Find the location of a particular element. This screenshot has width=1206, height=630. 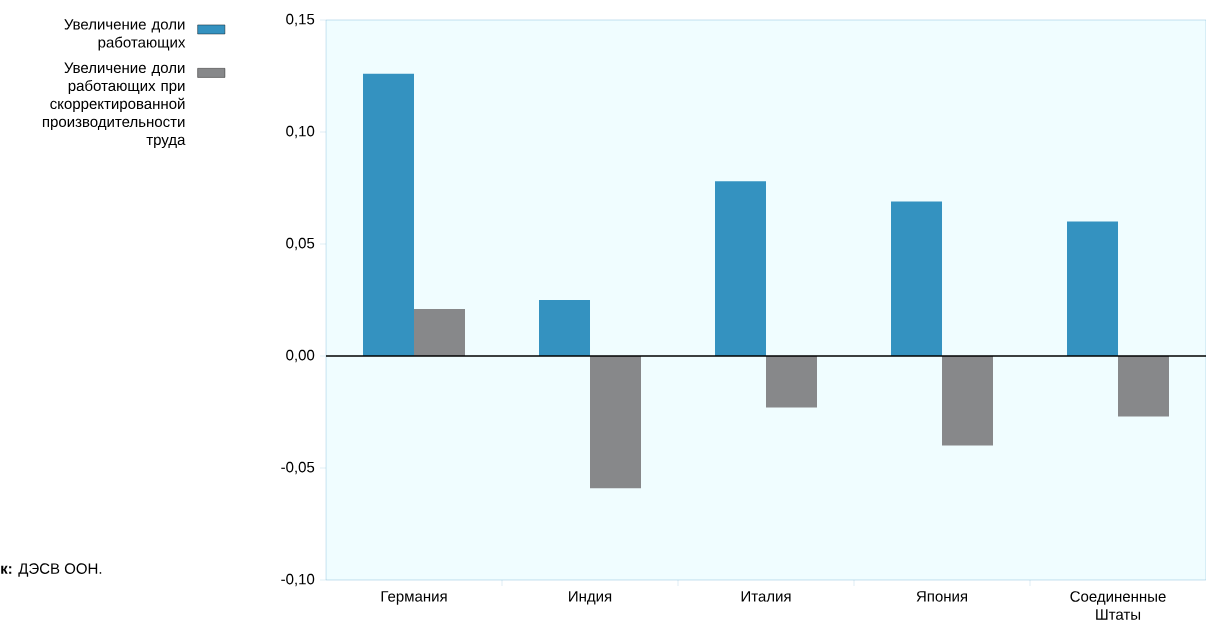

text: к: ДЭСВ ООН. is located at coordinates (51, 570).